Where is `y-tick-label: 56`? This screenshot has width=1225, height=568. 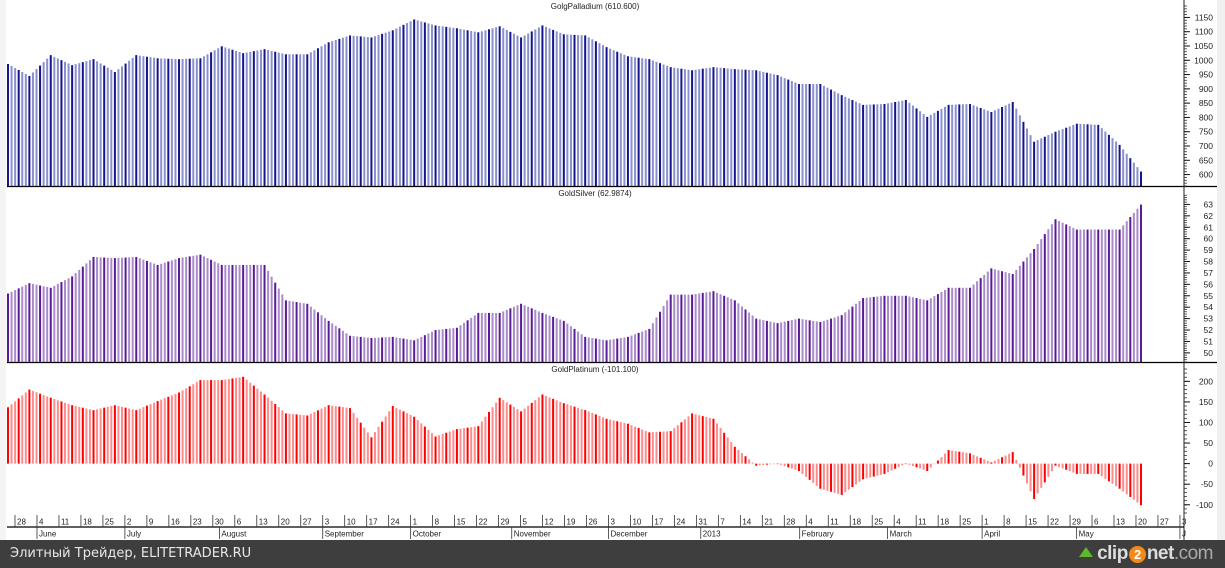 y-tick-label: 56 is located at coordinates (1209, 284).